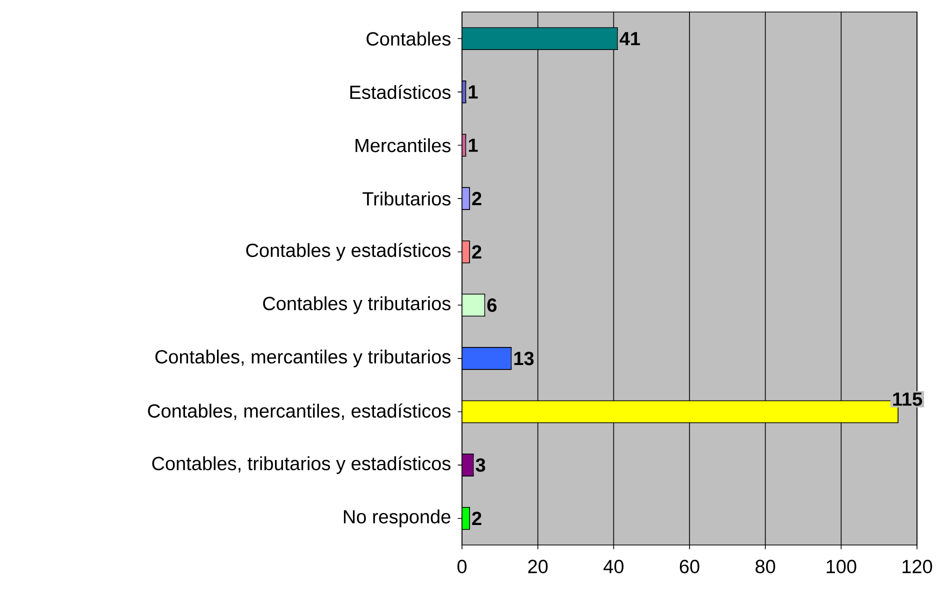 The width and height of the screenshot is (951, 606). What do you see at coordinates (301, 465) in the screenshot?
I see `y-tick-label: Contables, tributarios y estadísticos` at bounding box center [301, 465].